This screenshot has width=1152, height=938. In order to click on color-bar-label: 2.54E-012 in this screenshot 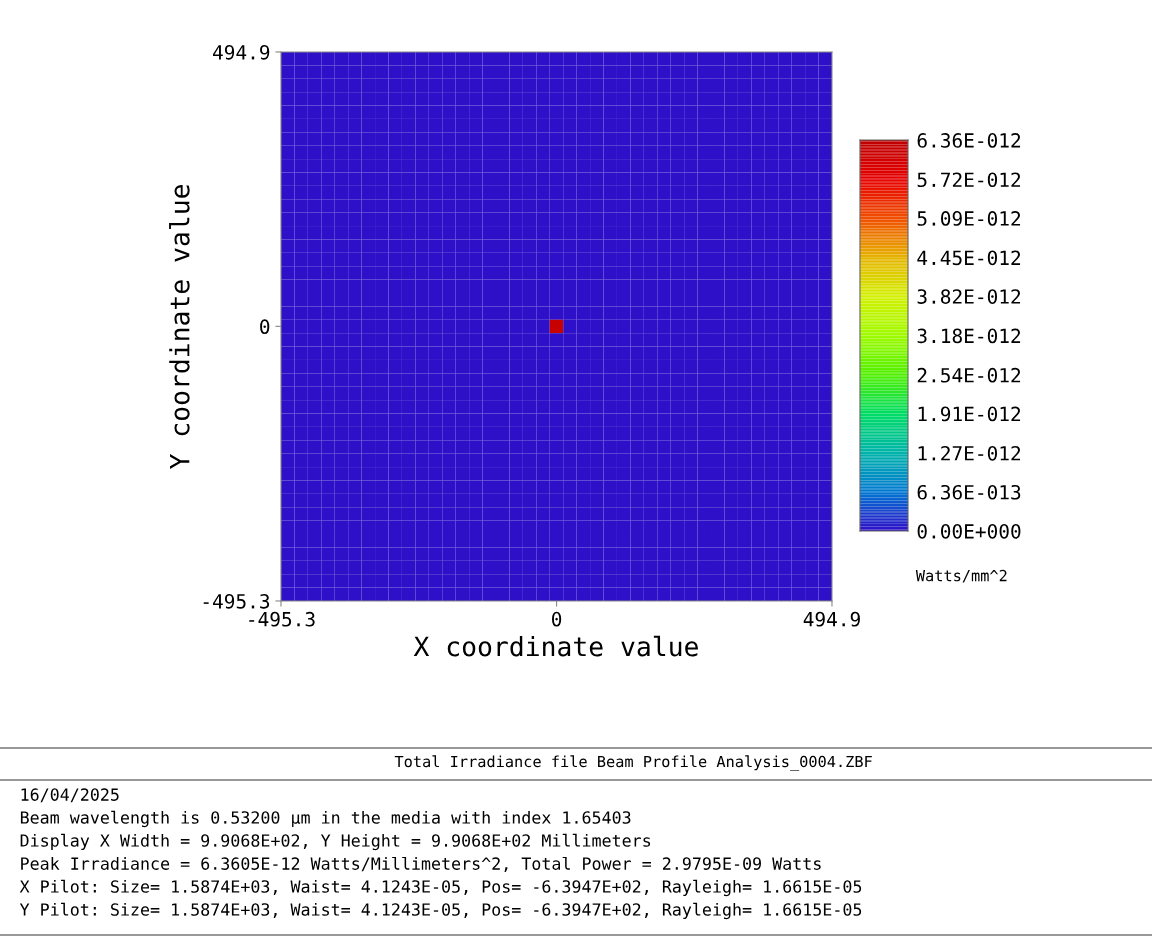, I will do `click(969, 375)`.